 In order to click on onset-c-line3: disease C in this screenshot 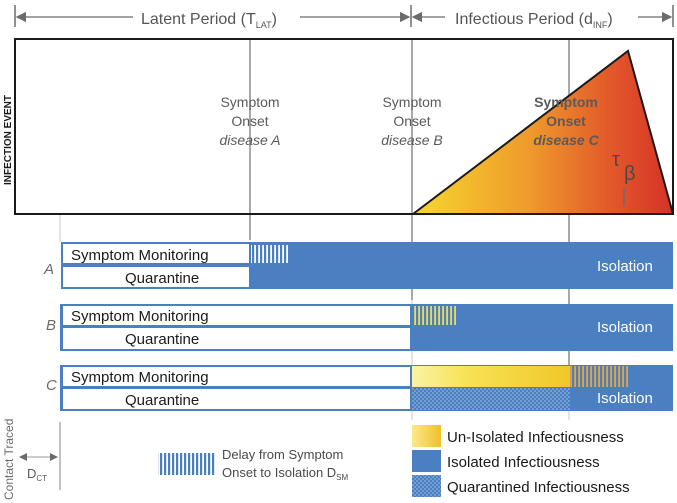, I will do `click(566, 140)`.